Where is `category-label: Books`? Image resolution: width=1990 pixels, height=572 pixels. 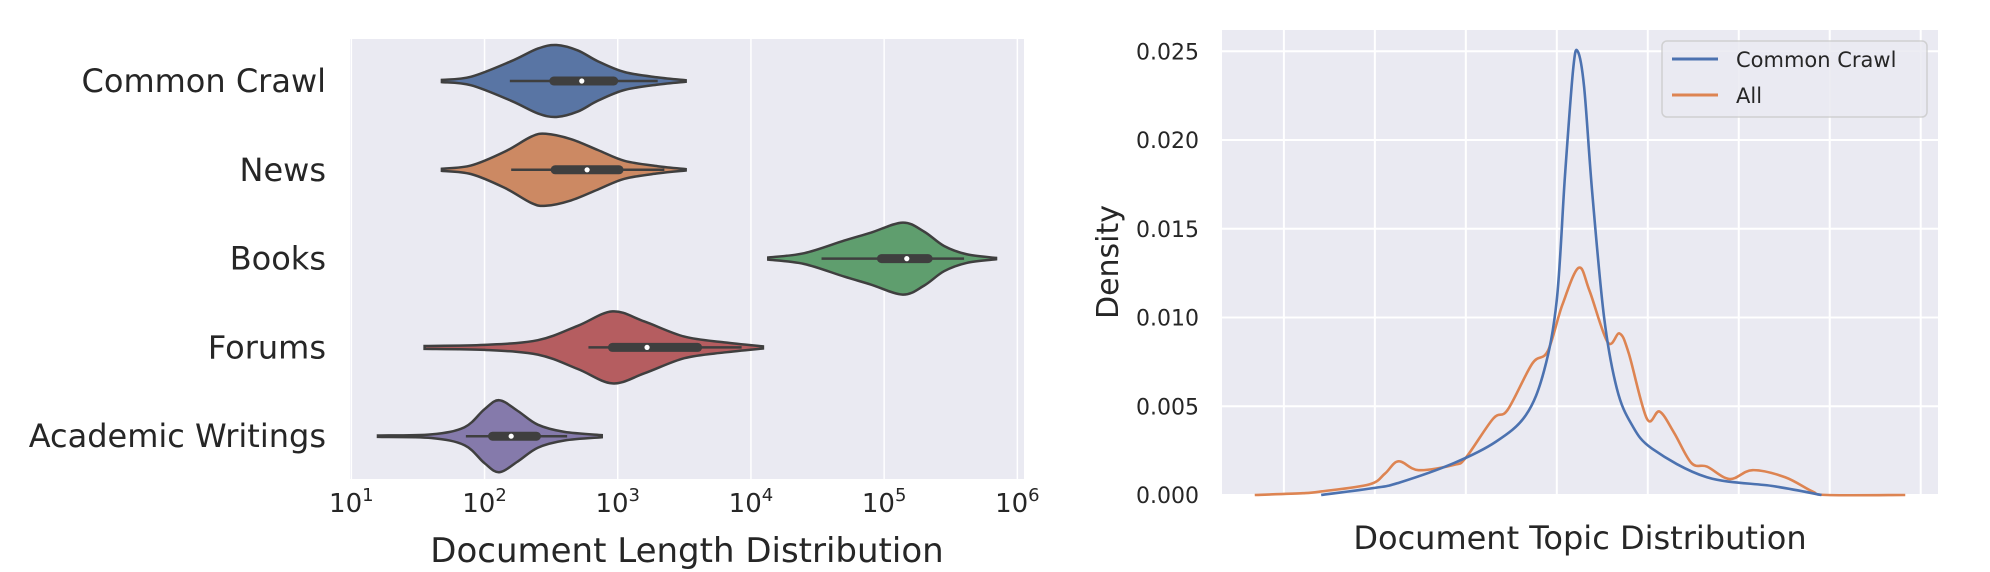 category-label: Books is located at coordinates (278, 259).